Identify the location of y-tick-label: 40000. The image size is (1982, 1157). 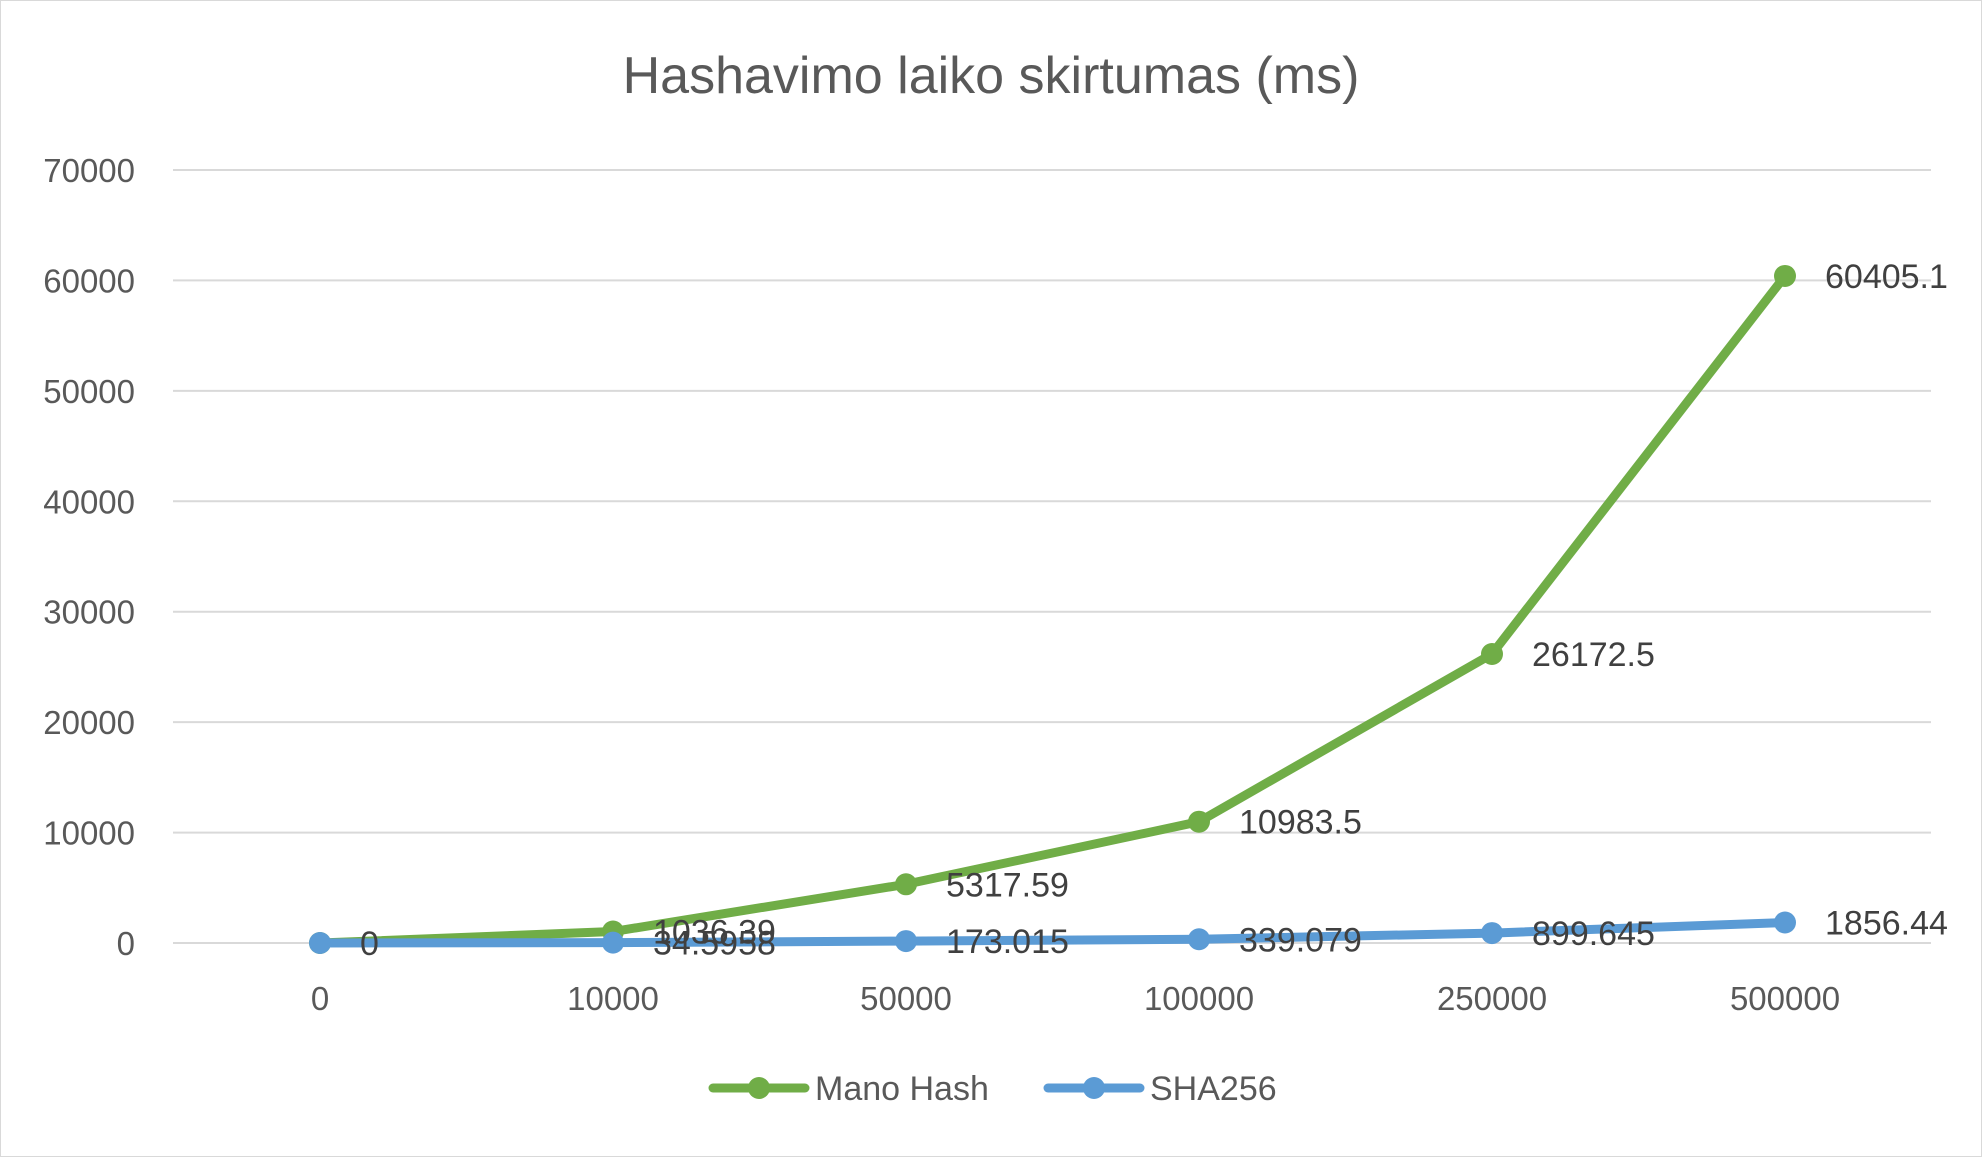
(89, 501).